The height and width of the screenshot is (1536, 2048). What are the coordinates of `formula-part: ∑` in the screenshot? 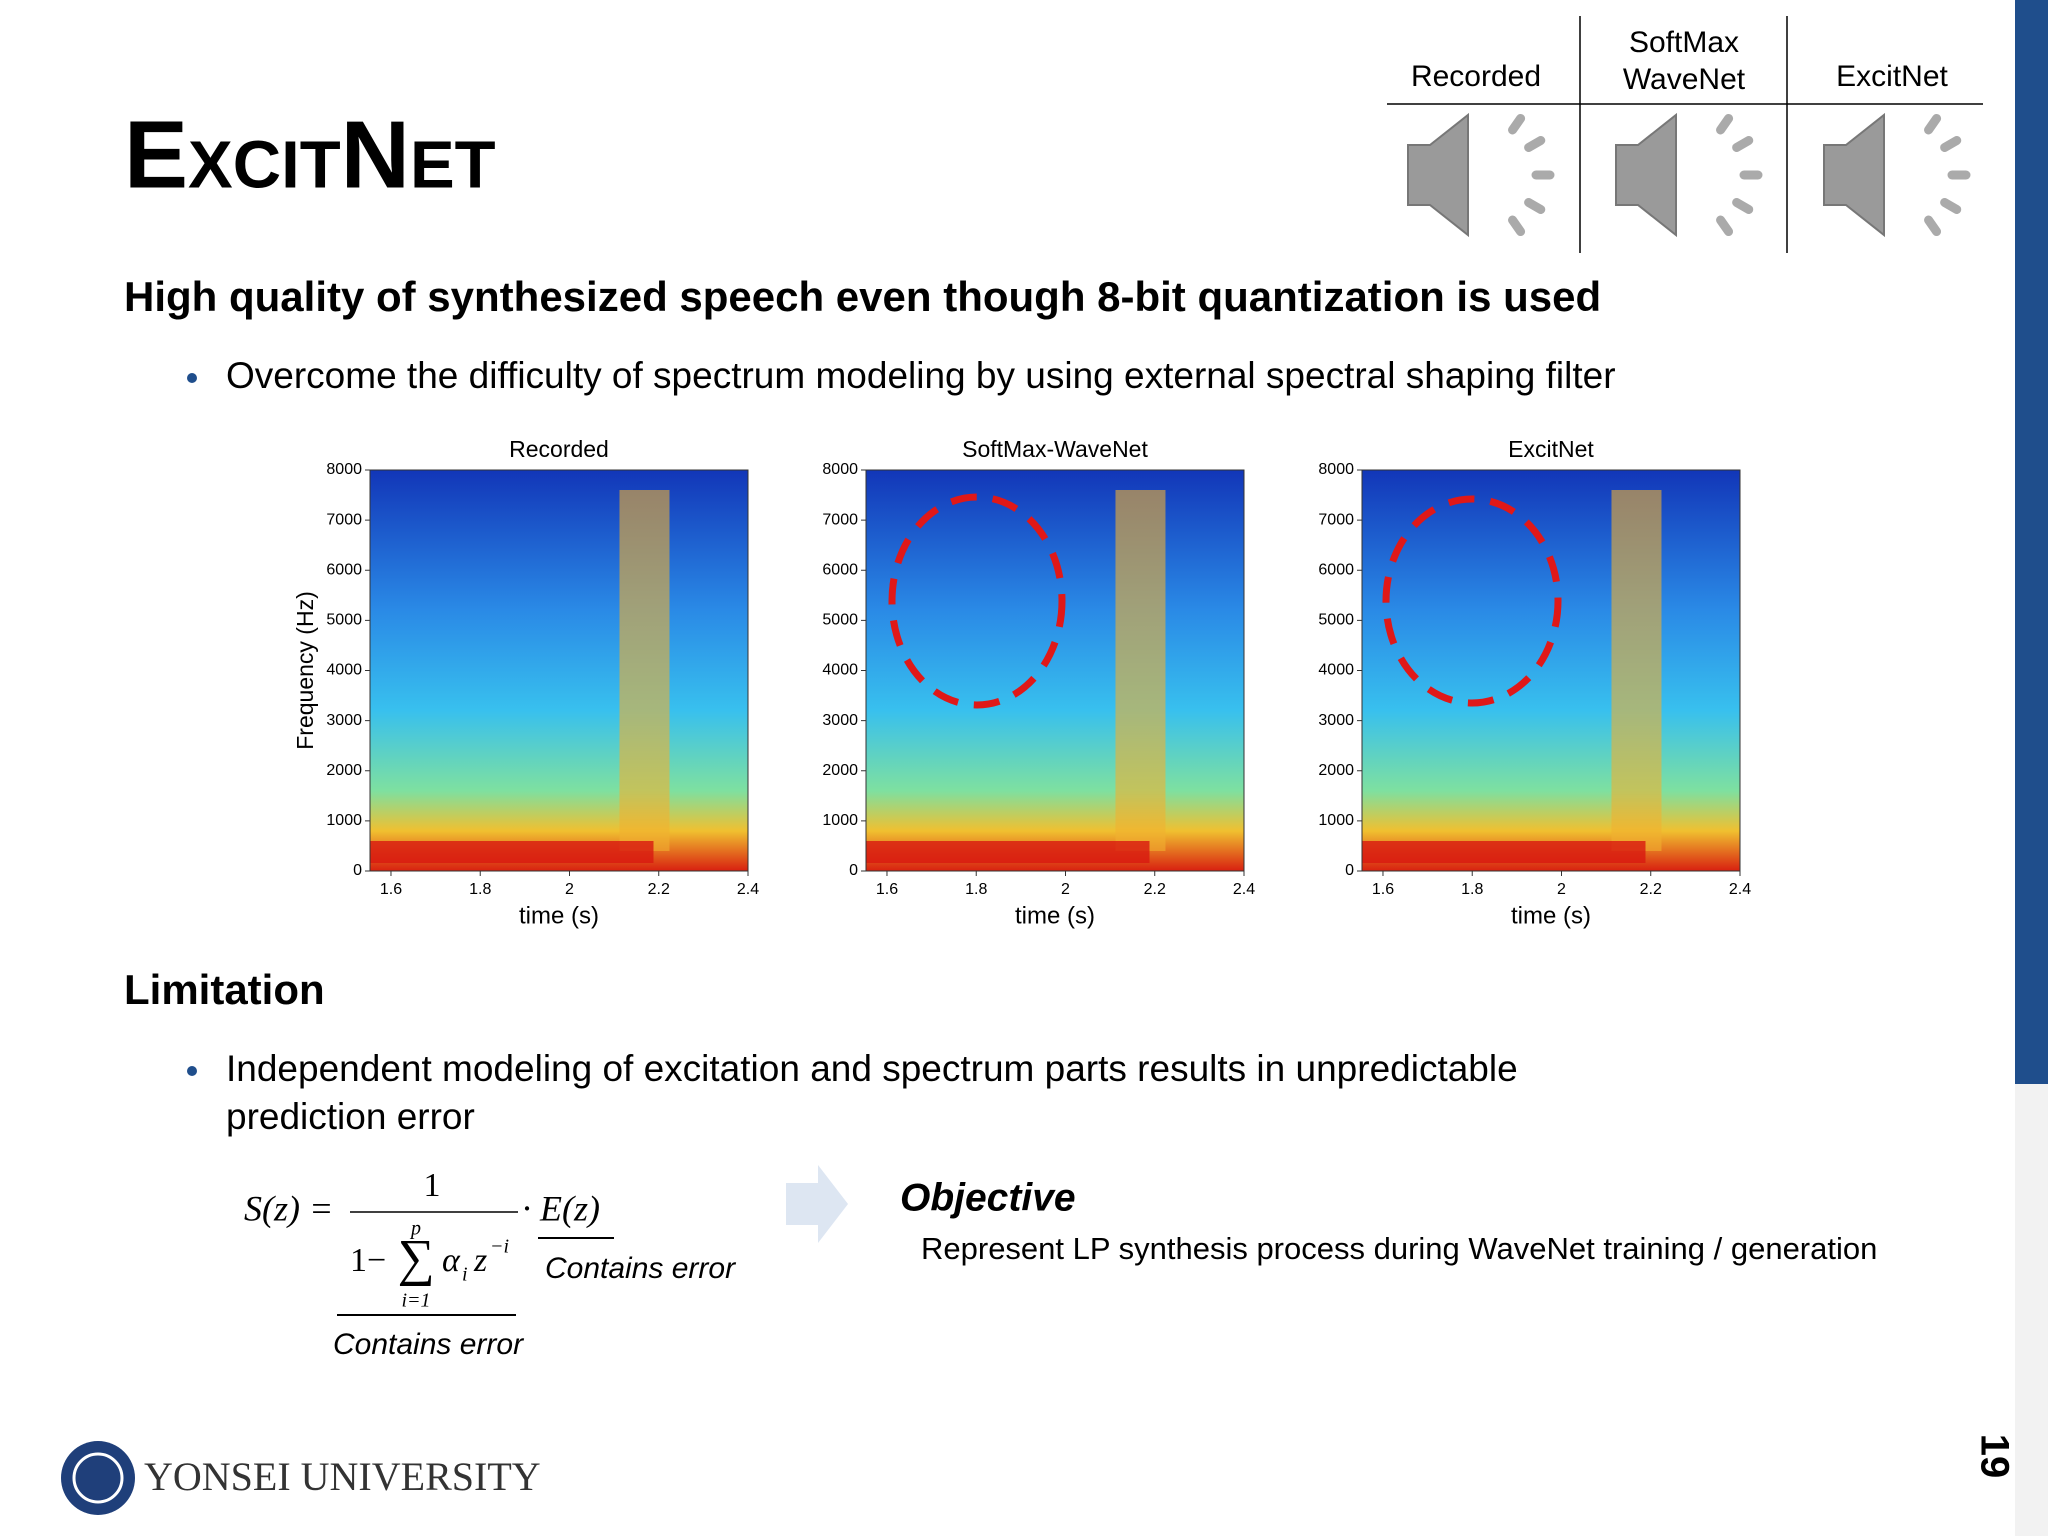 It's located at (415, 1258).